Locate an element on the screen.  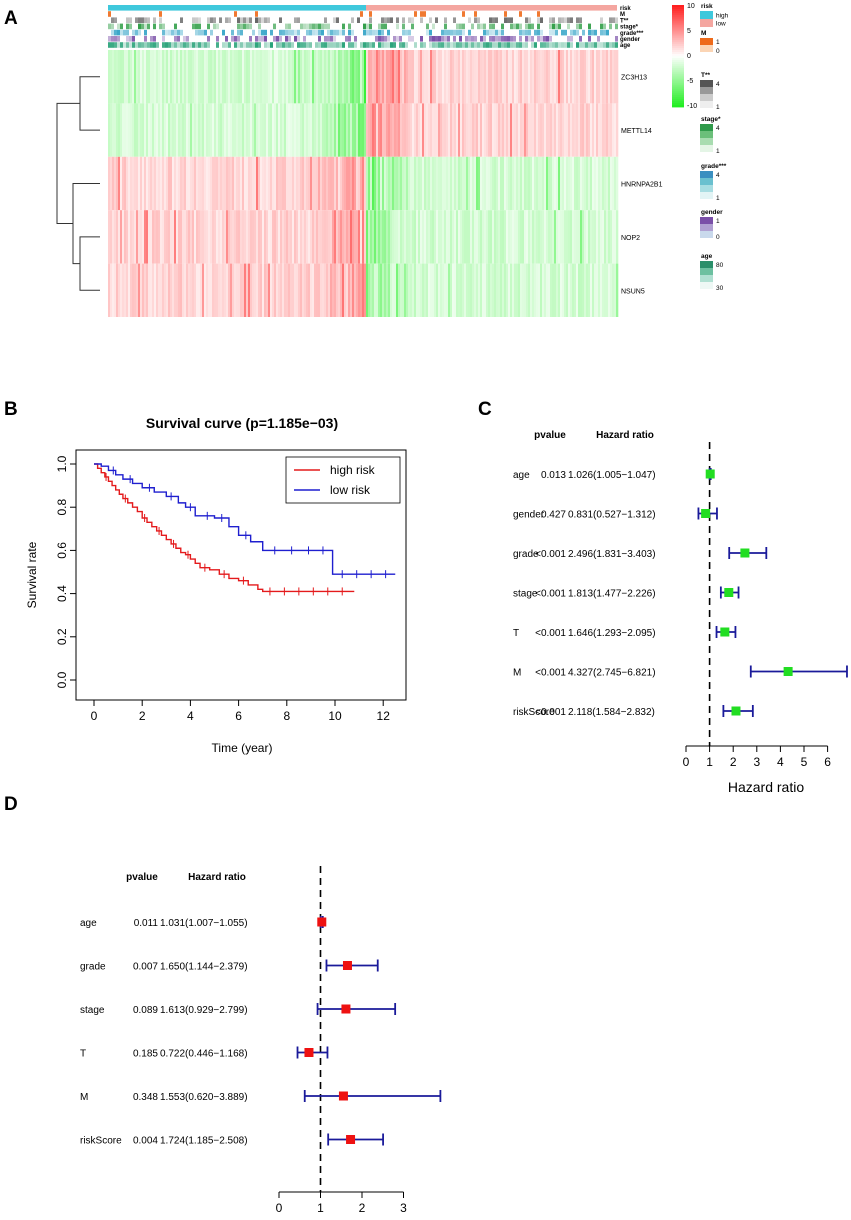
panel-label-d: D is located at coordinates (11, 804).